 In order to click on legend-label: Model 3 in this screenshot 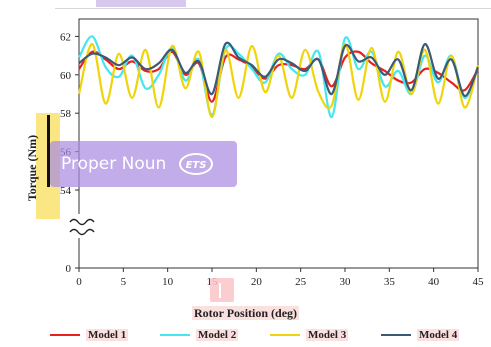, I will do `click(327, 335)`.